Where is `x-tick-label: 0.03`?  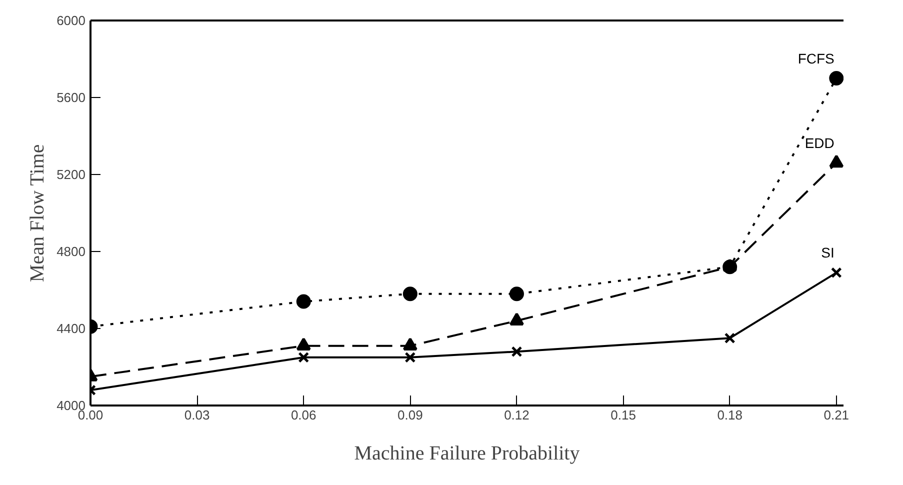
x-tick-label: 0.03 is located at coordinates (197, 415).